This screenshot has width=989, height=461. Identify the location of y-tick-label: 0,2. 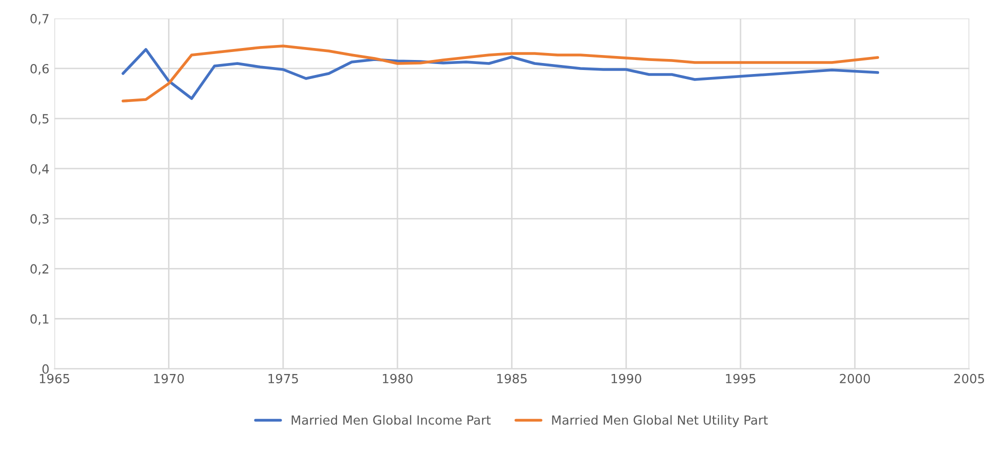
(39, 269).